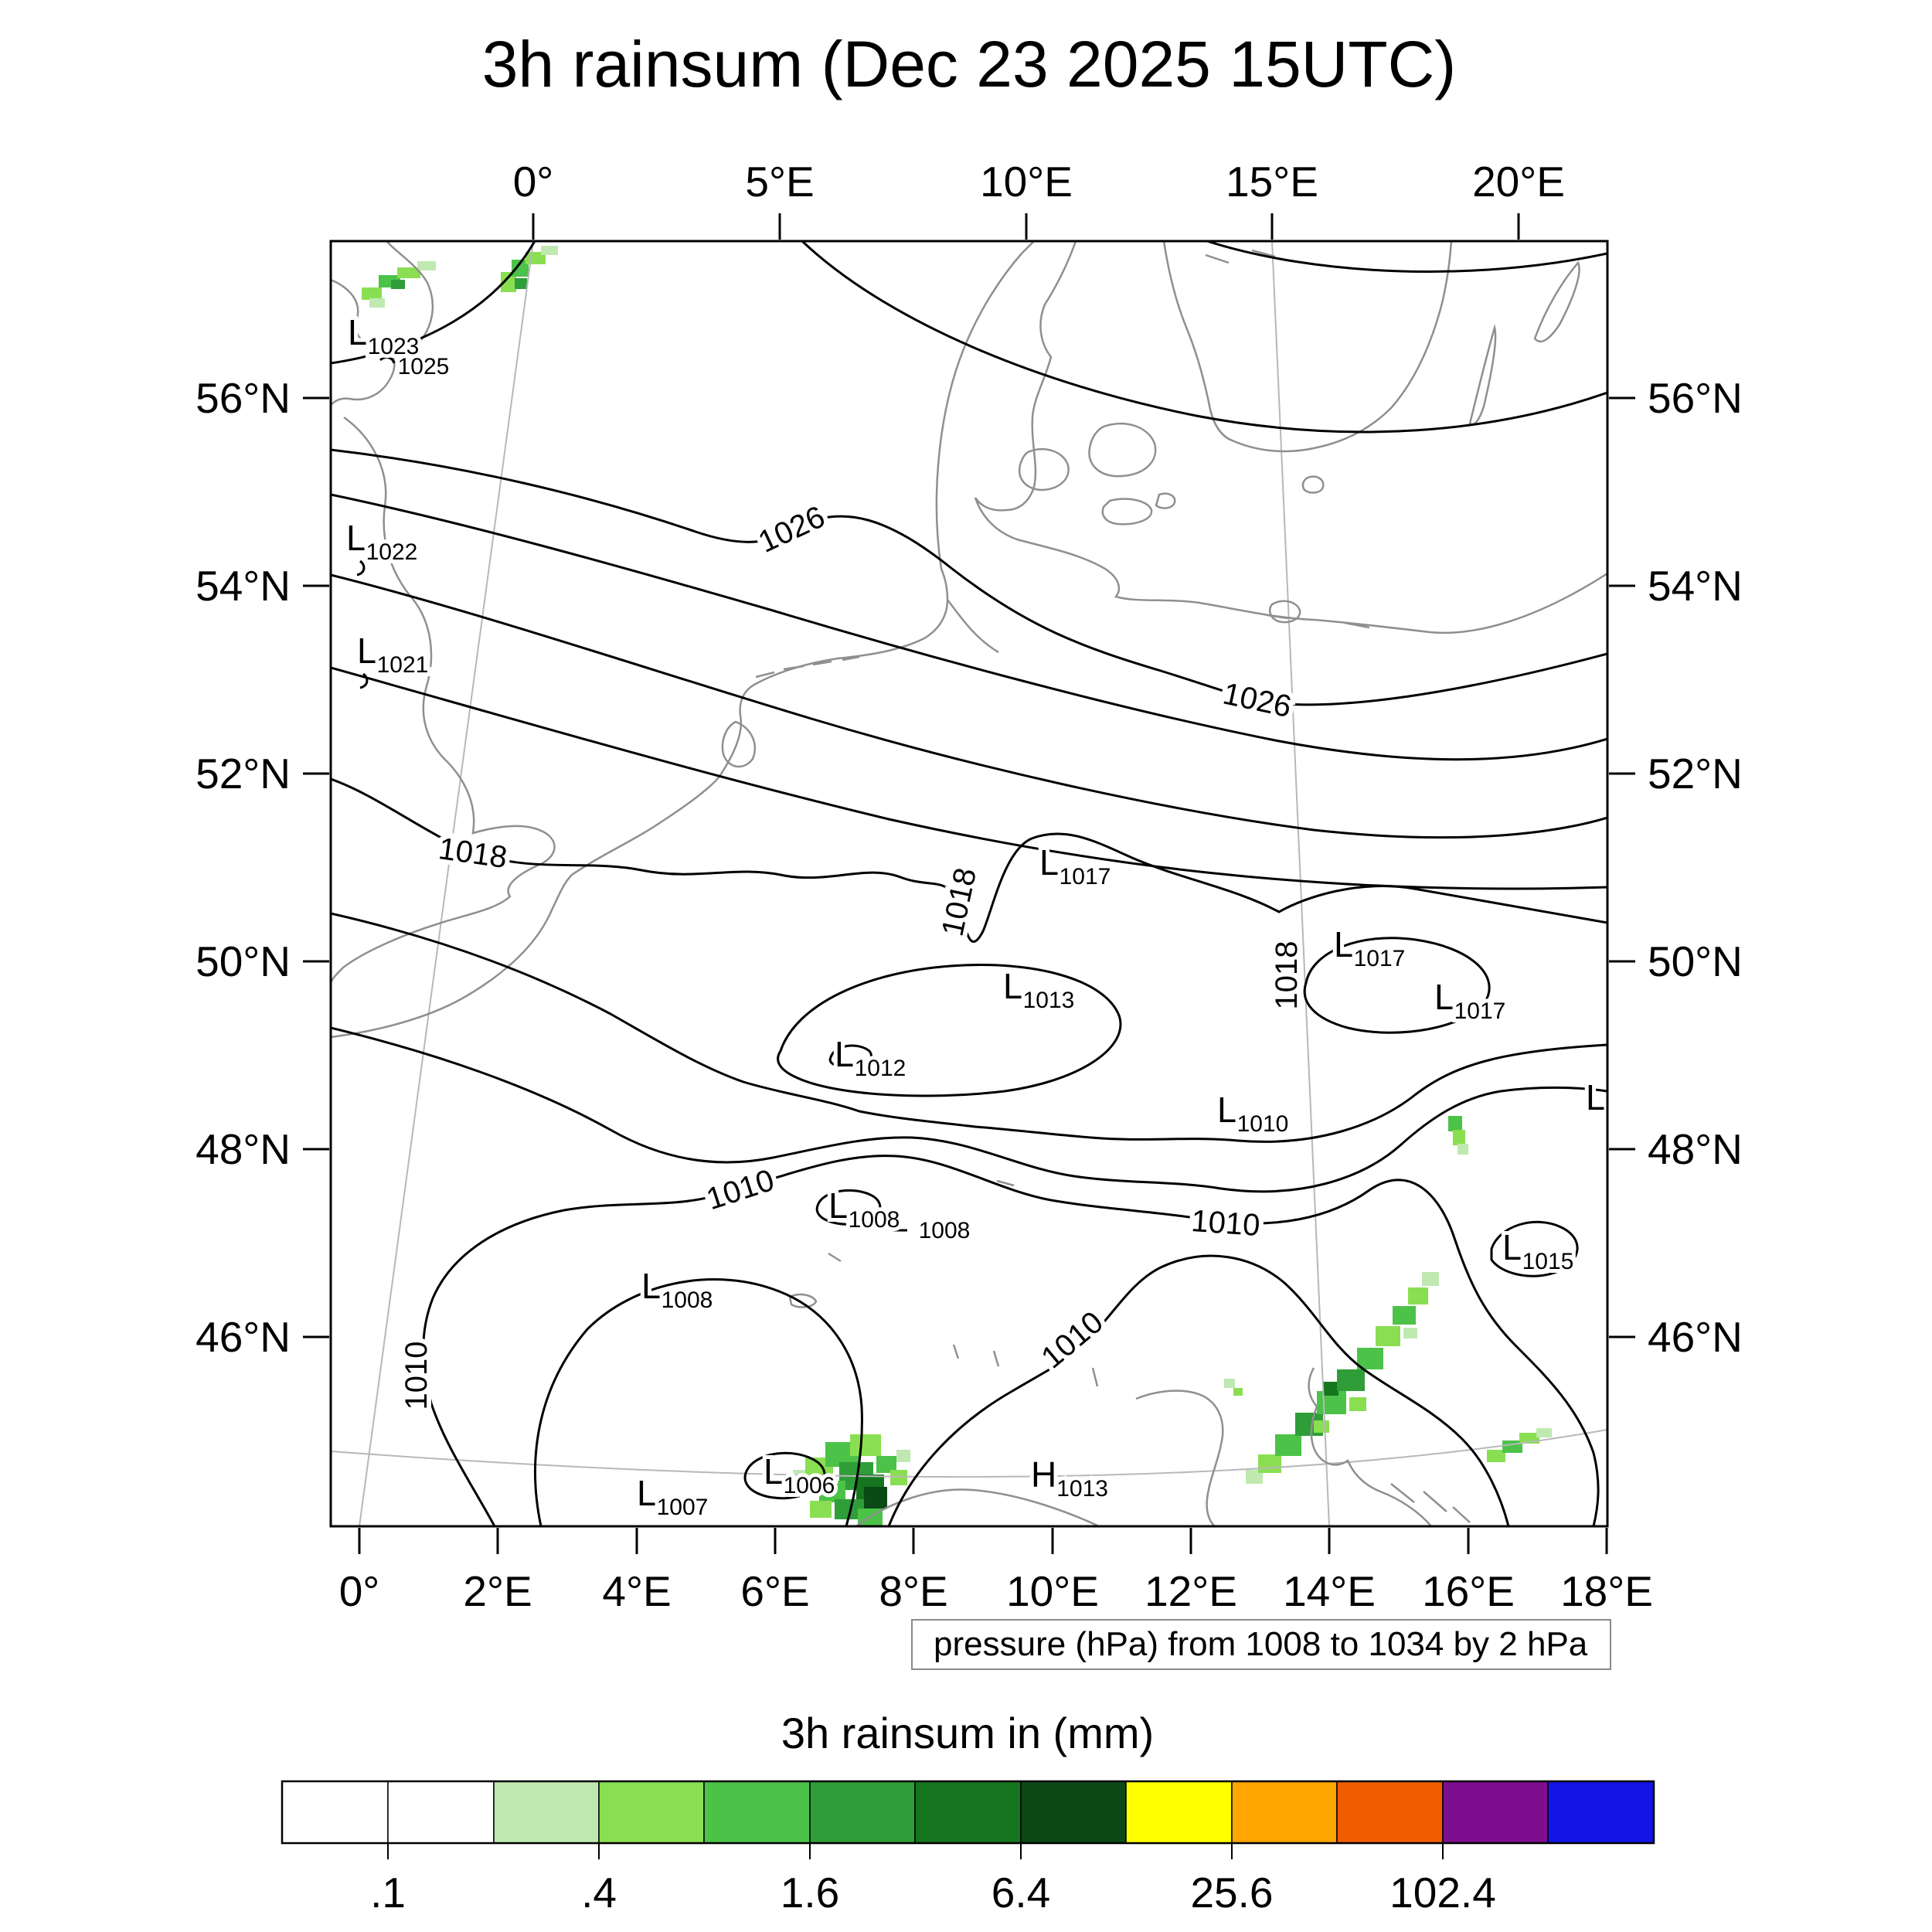 This screenshot has height=1932, width=1932. Describe the element at coordinates (673, 1497) in the screenshot. I see `low-center-label: L1007` at that location.